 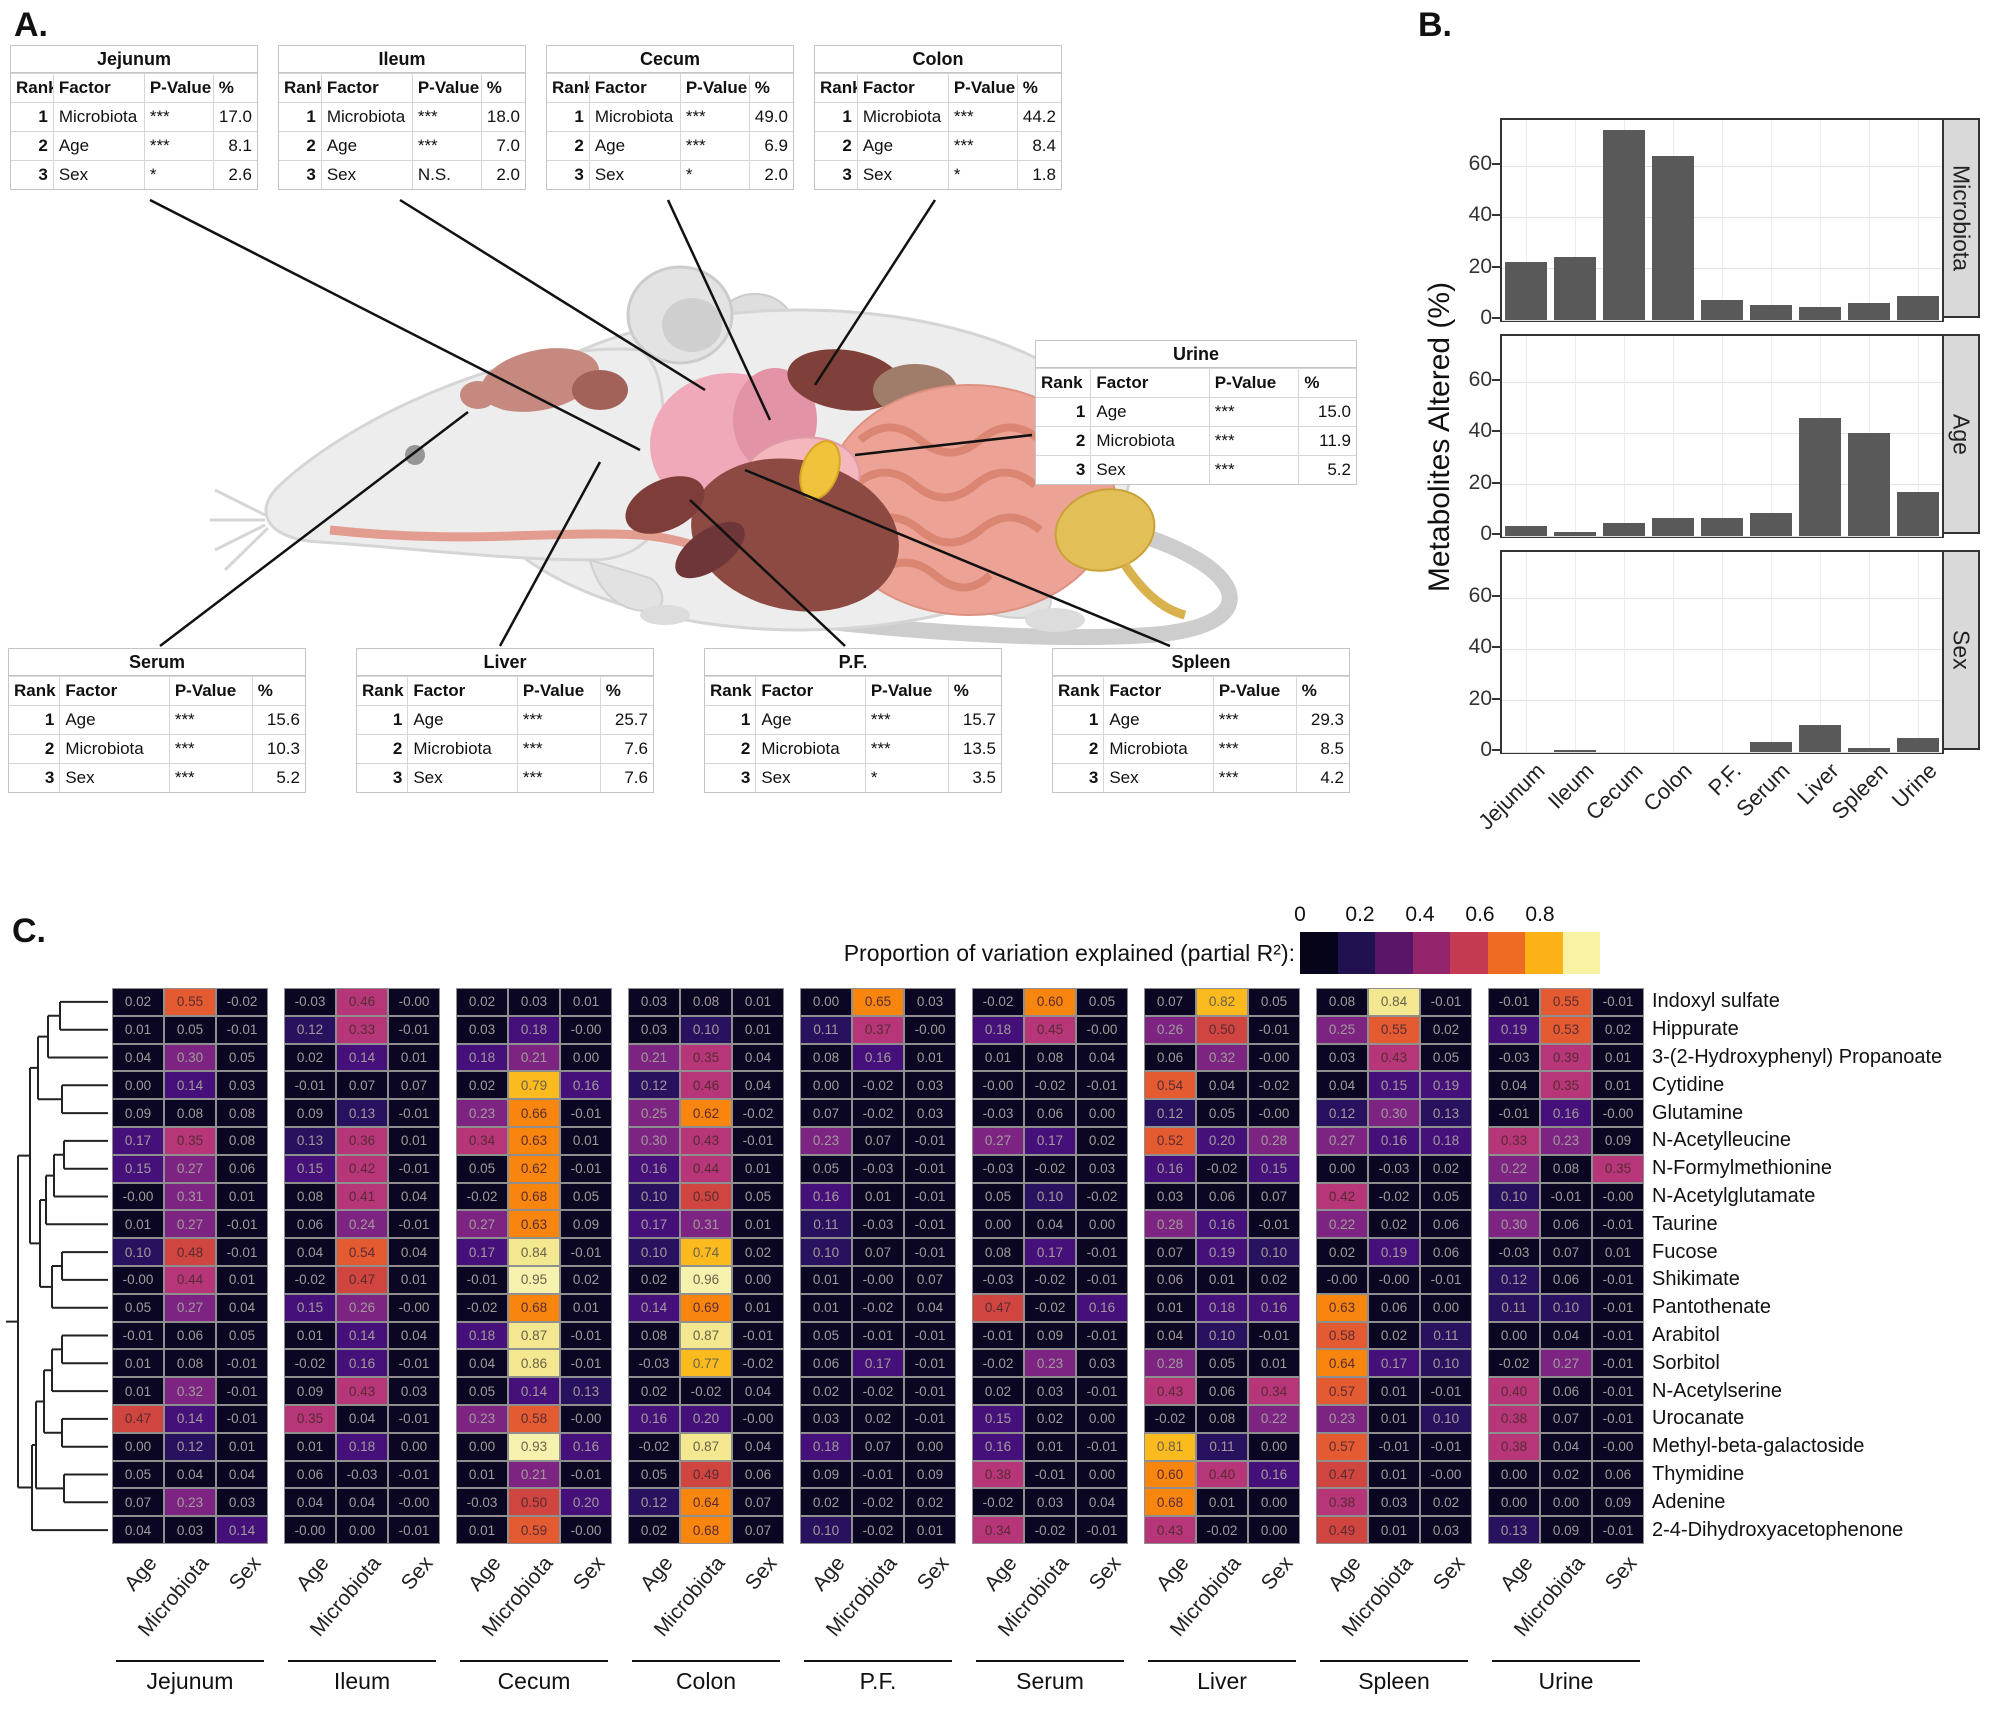 What do you see at coordinates (57, 1266) in the screenshot?
I see `dendrogram` at bounding box center [57, 1266].